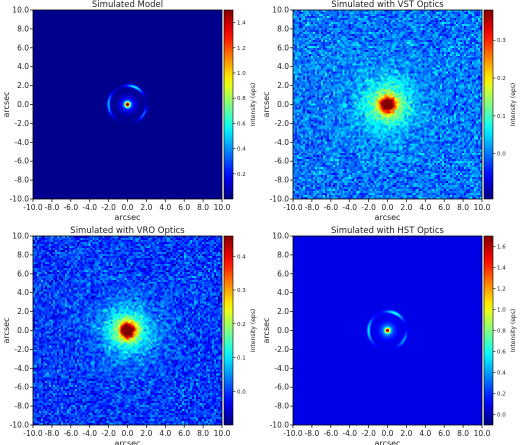 The width and height of the screenshot is (520, 445). What do you see at coordinates (444, 433) in the screenshot?
I see `x-tick-label: 6.0` at bounding box center [444, 433].